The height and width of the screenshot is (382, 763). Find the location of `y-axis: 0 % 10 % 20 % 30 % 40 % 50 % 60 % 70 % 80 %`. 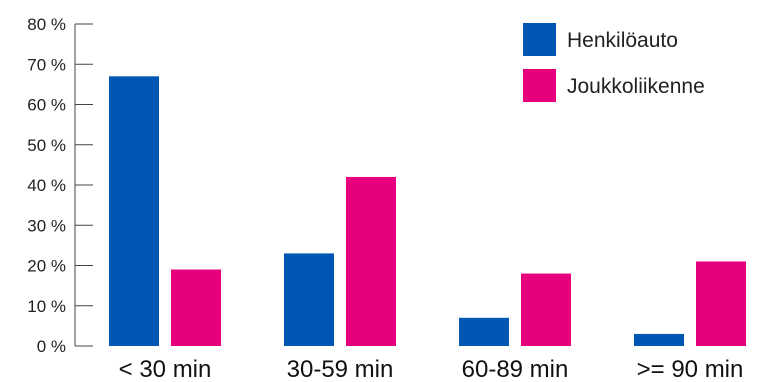

y-axis: 0 % 10 % 20 % 30 % 40 % 50 % 60 % 70 % 80 % is located at coordinates (60, 185).